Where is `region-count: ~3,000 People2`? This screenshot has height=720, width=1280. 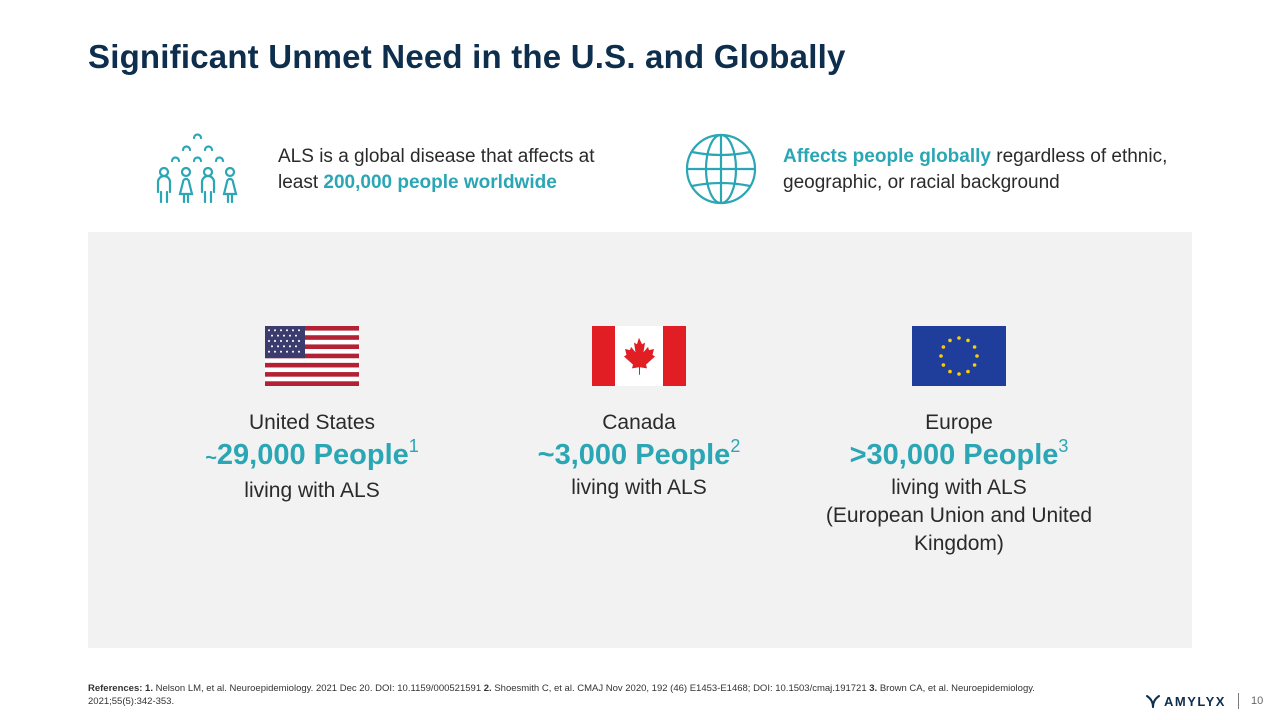 region-count: ~3,000 People2 is located at coordinates (639, 453).